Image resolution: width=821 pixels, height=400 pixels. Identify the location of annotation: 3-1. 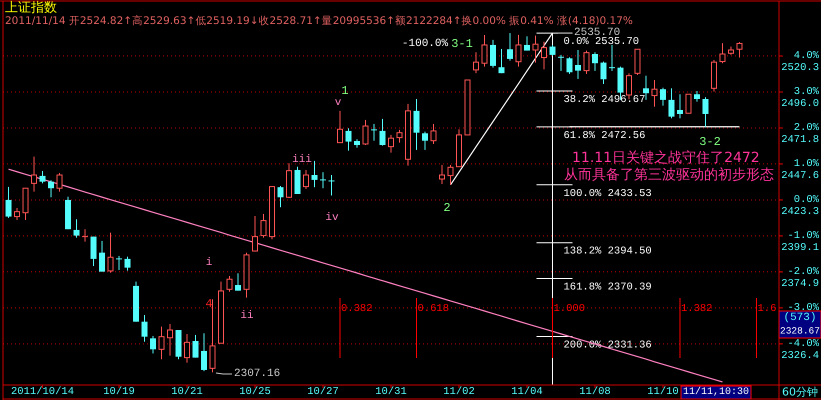
(462, 44).